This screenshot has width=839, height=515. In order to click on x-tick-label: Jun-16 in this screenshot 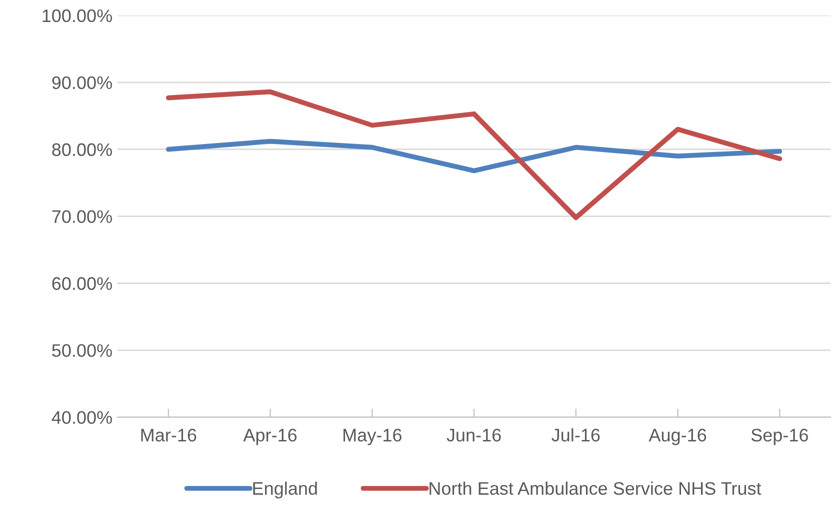, I will do `click(473, 435)`.